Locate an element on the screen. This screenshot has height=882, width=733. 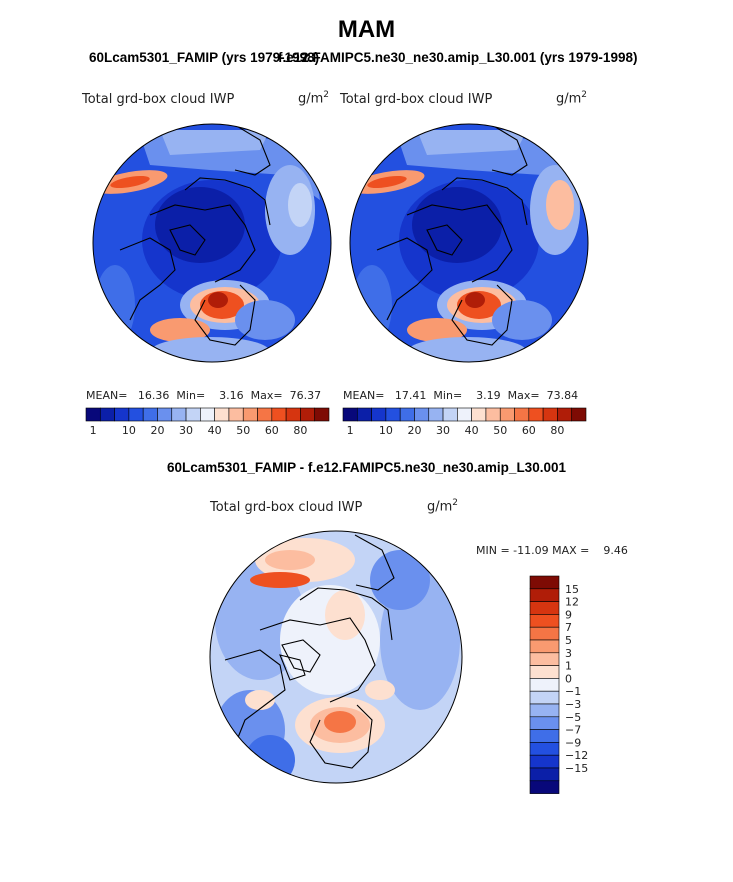
colorbar-diff-tick-label: 3 is located at coordinates (568, 653).